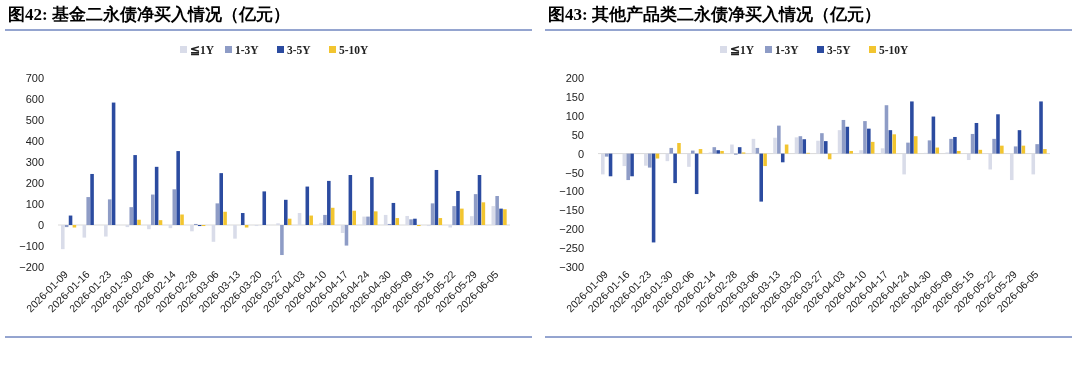  I want to click on y-tick-label: 400, so click(34, 141).